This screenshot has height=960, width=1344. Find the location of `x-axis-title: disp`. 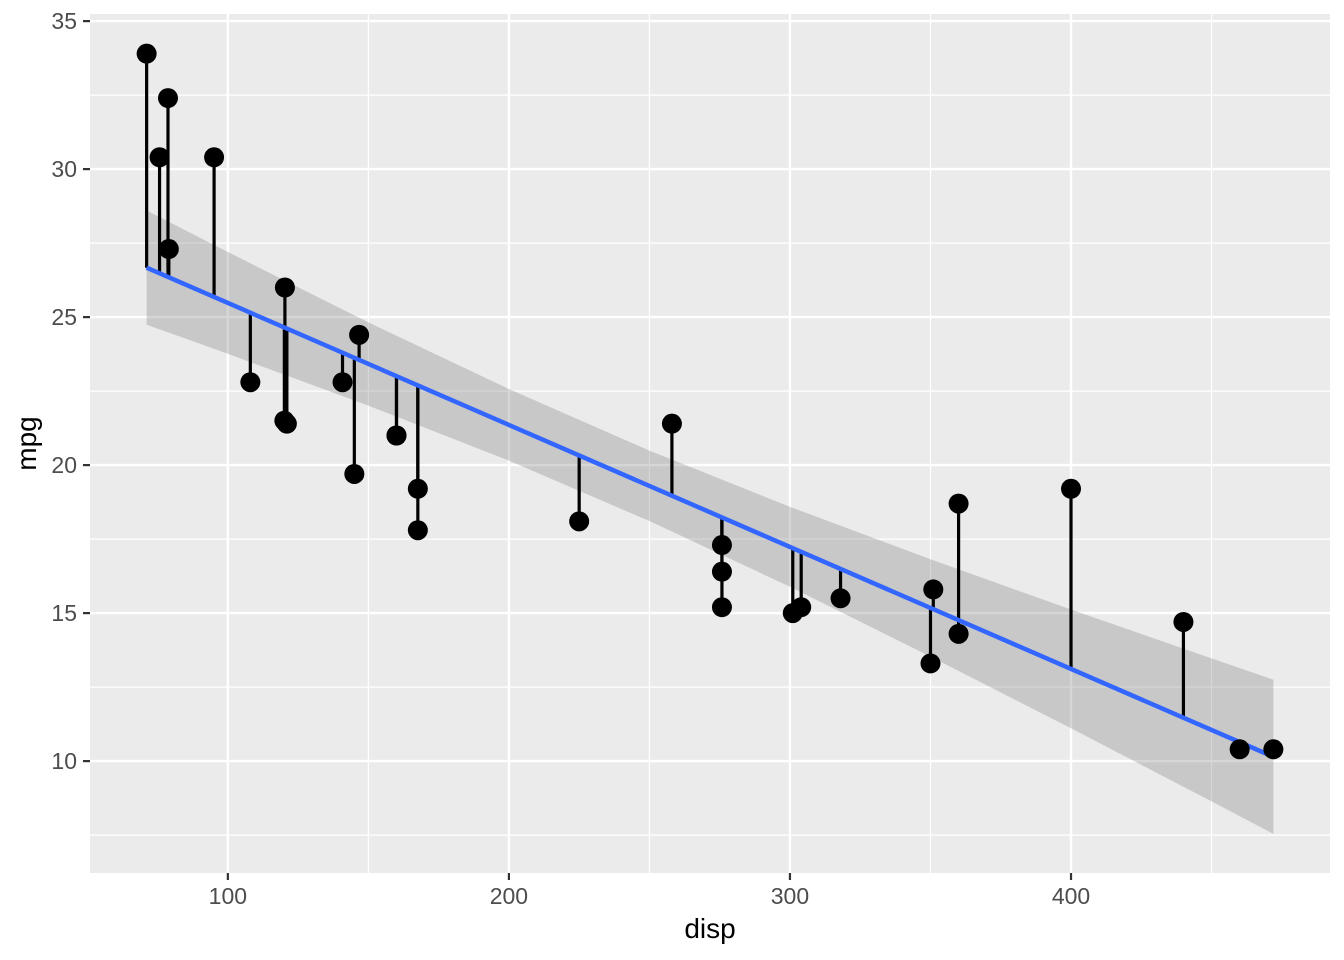

x-axis-title: disp is located at coordinates (709, 928).